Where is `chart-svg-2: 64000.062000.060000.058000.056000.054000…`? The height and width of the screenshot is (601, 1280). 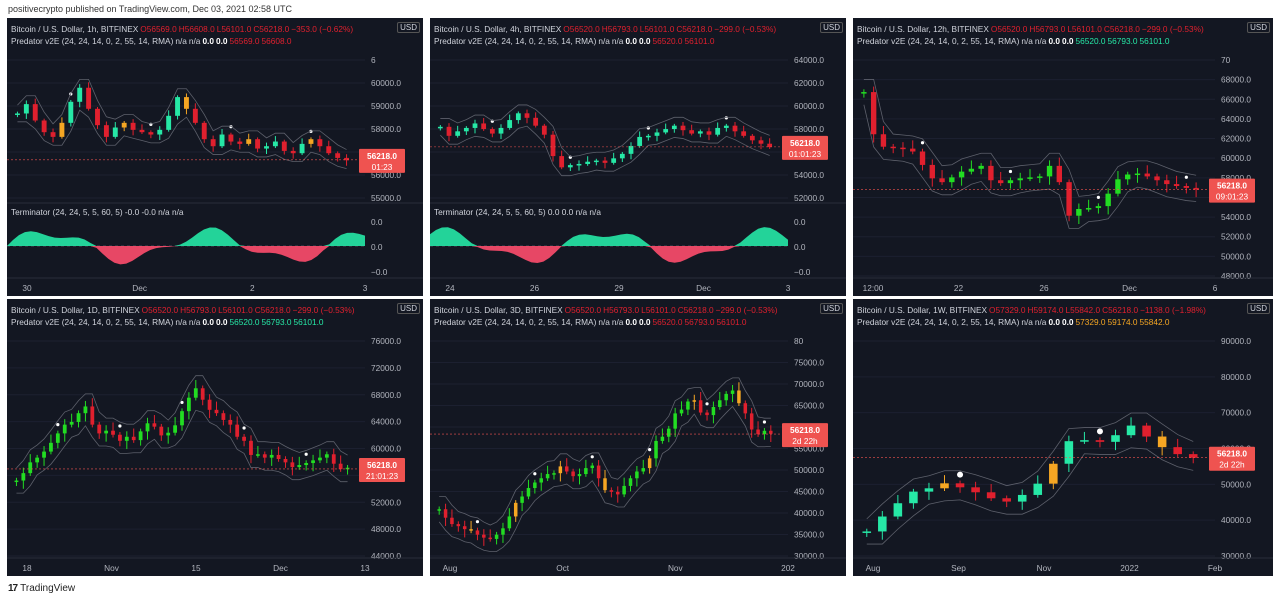 chart-svg-2: 64000.062000.060000.058000.056000.054000… is located at coordinates (638, 174).